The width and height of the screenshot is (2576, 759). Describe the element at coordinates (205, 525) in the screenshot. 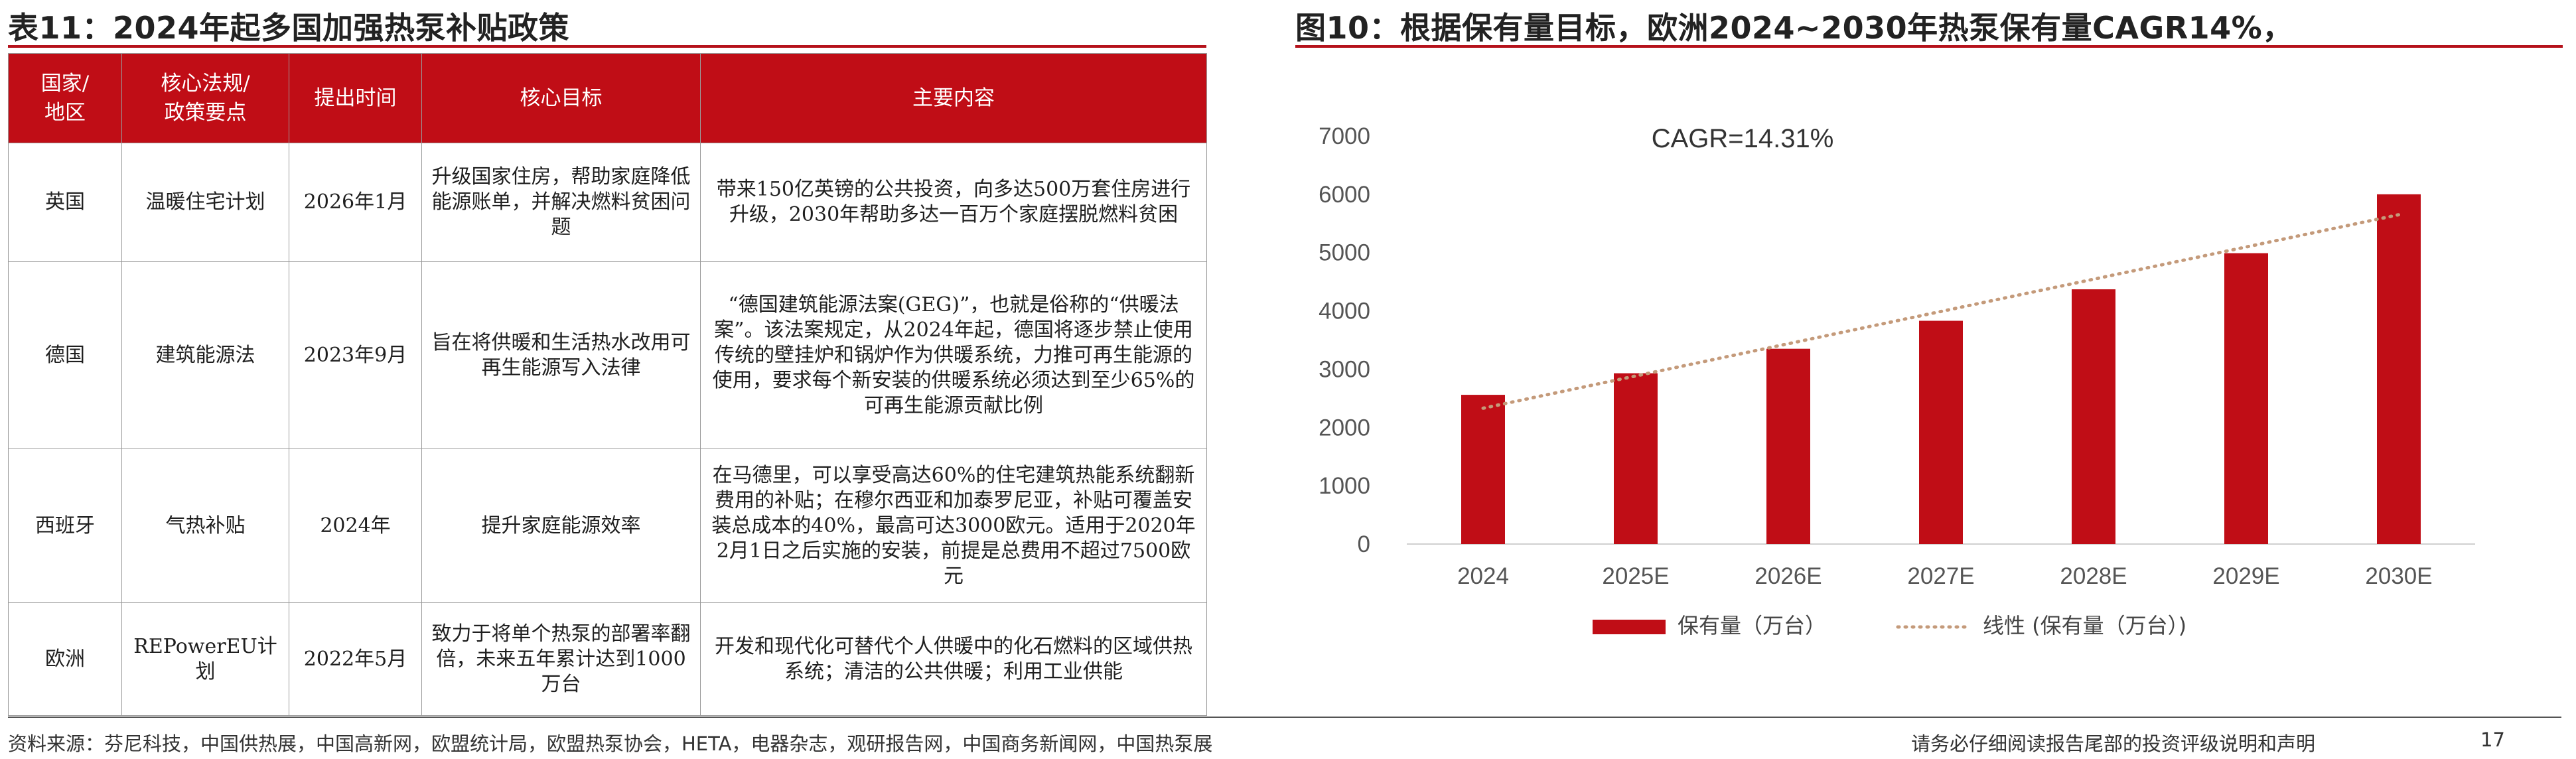

I see `cell-policy: 气热补贴` at that location.